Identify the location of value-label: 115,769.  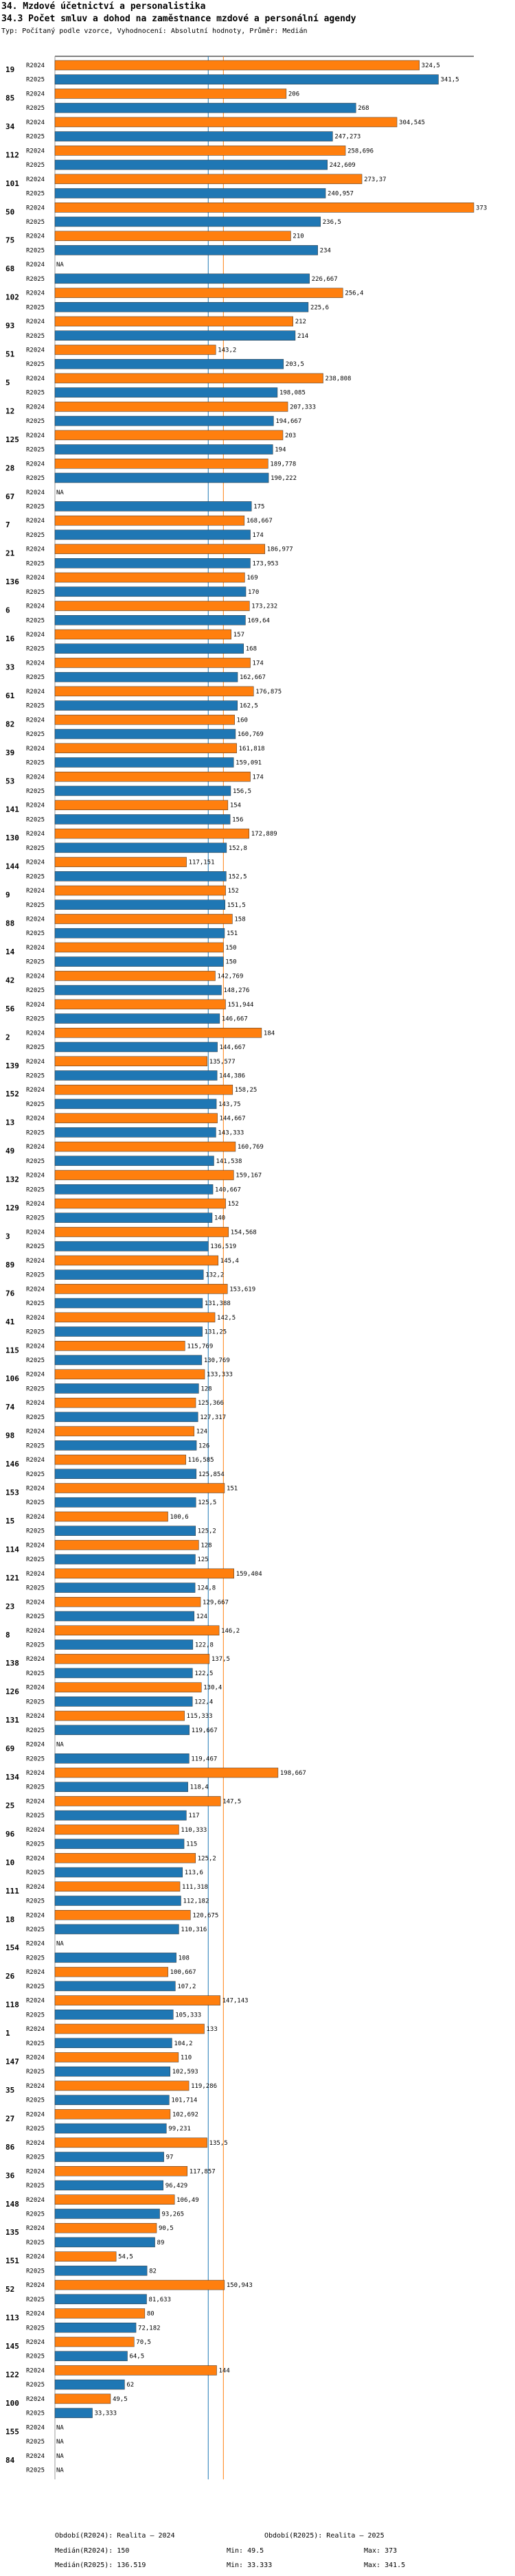
(200, 1346).